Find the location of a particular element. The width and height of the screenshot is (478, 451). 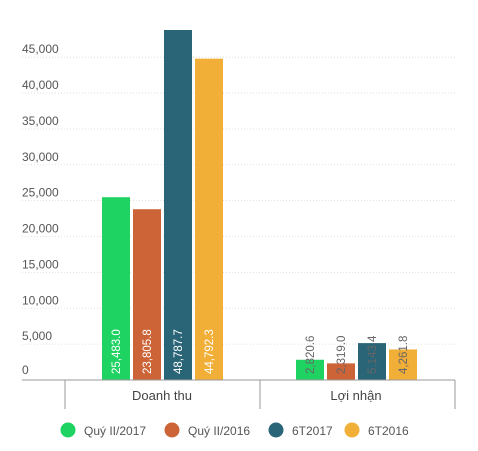

y-tick-label: 45,000 is located at coordinates (40, 49).